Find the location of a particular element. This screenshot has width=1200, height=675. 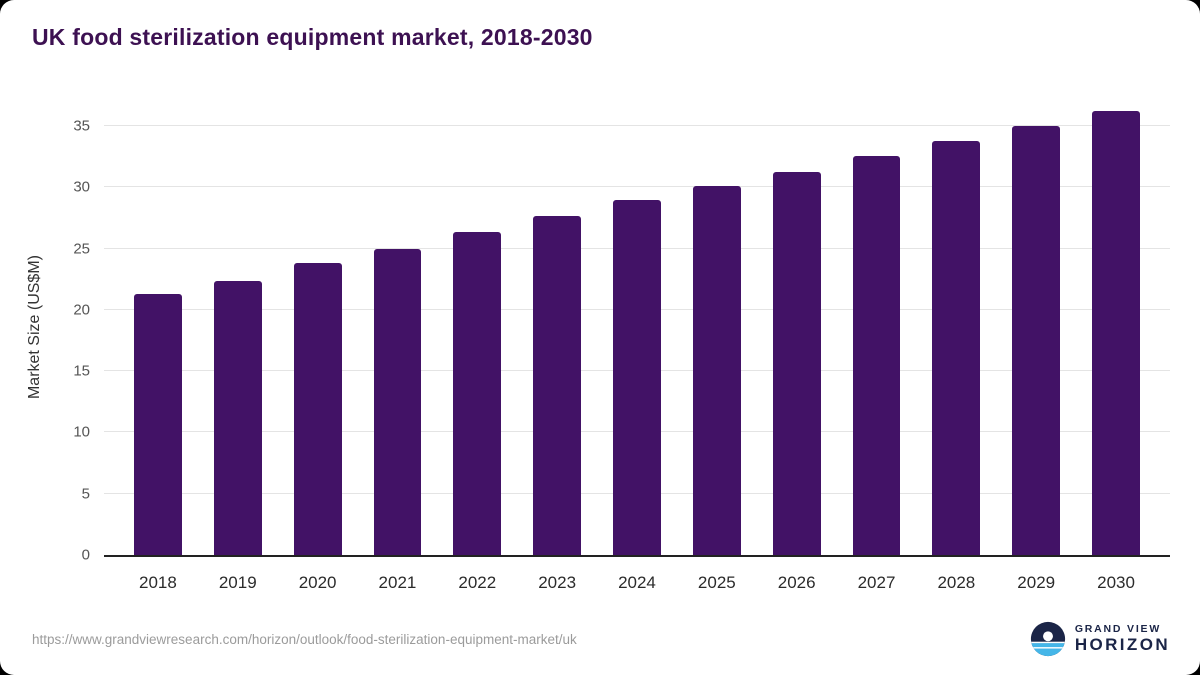

y-axis-title-wrap: Market Size (US$M) is located at coordinates (35, 327).